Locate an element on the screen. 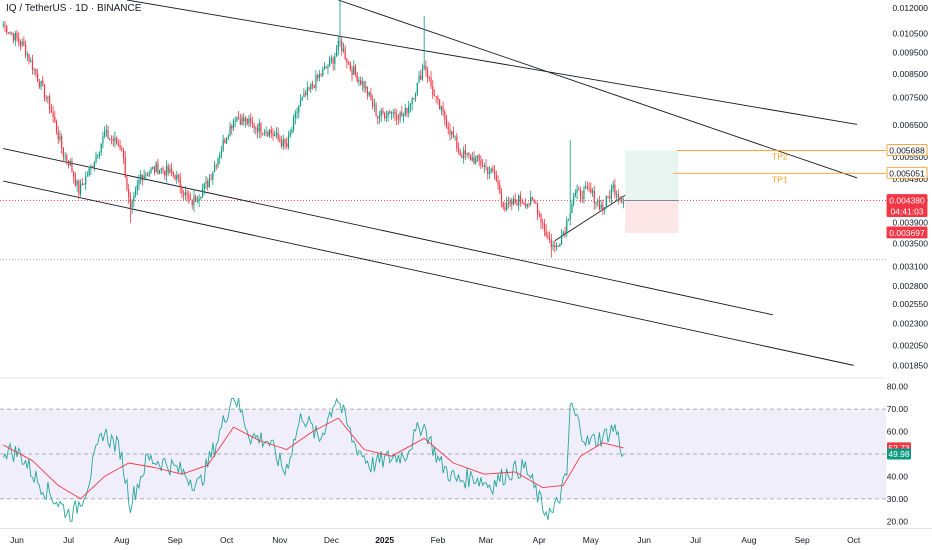 The image size is (932, 550). time-tick-label: Aug is located at coordinates (121, 540).